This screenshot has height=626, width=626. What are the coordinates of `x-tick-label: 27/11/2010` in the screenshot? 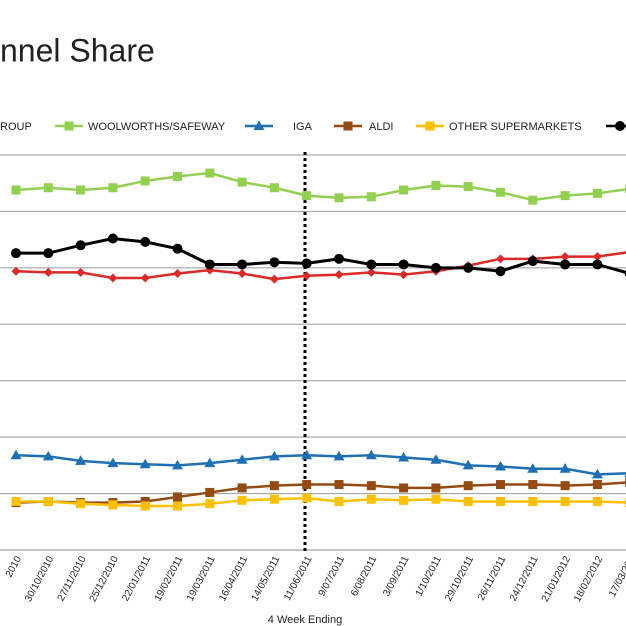 It's located at (72, 578).